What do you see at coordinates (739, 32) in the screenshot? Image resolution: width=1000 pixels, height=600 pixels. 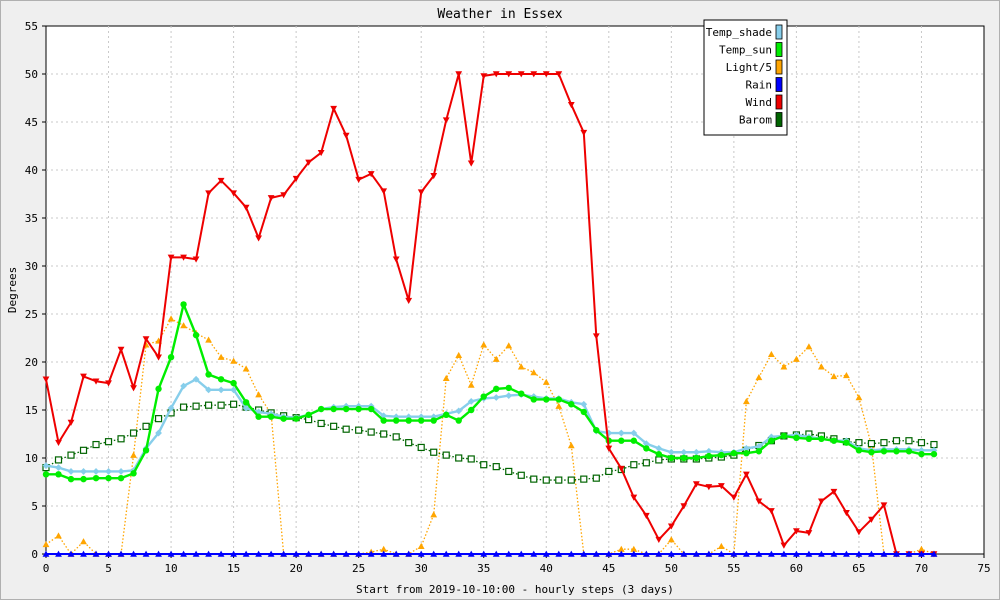 I see `legend-label-temp-shade: Temp_shade` at bounding box center [739, 32].